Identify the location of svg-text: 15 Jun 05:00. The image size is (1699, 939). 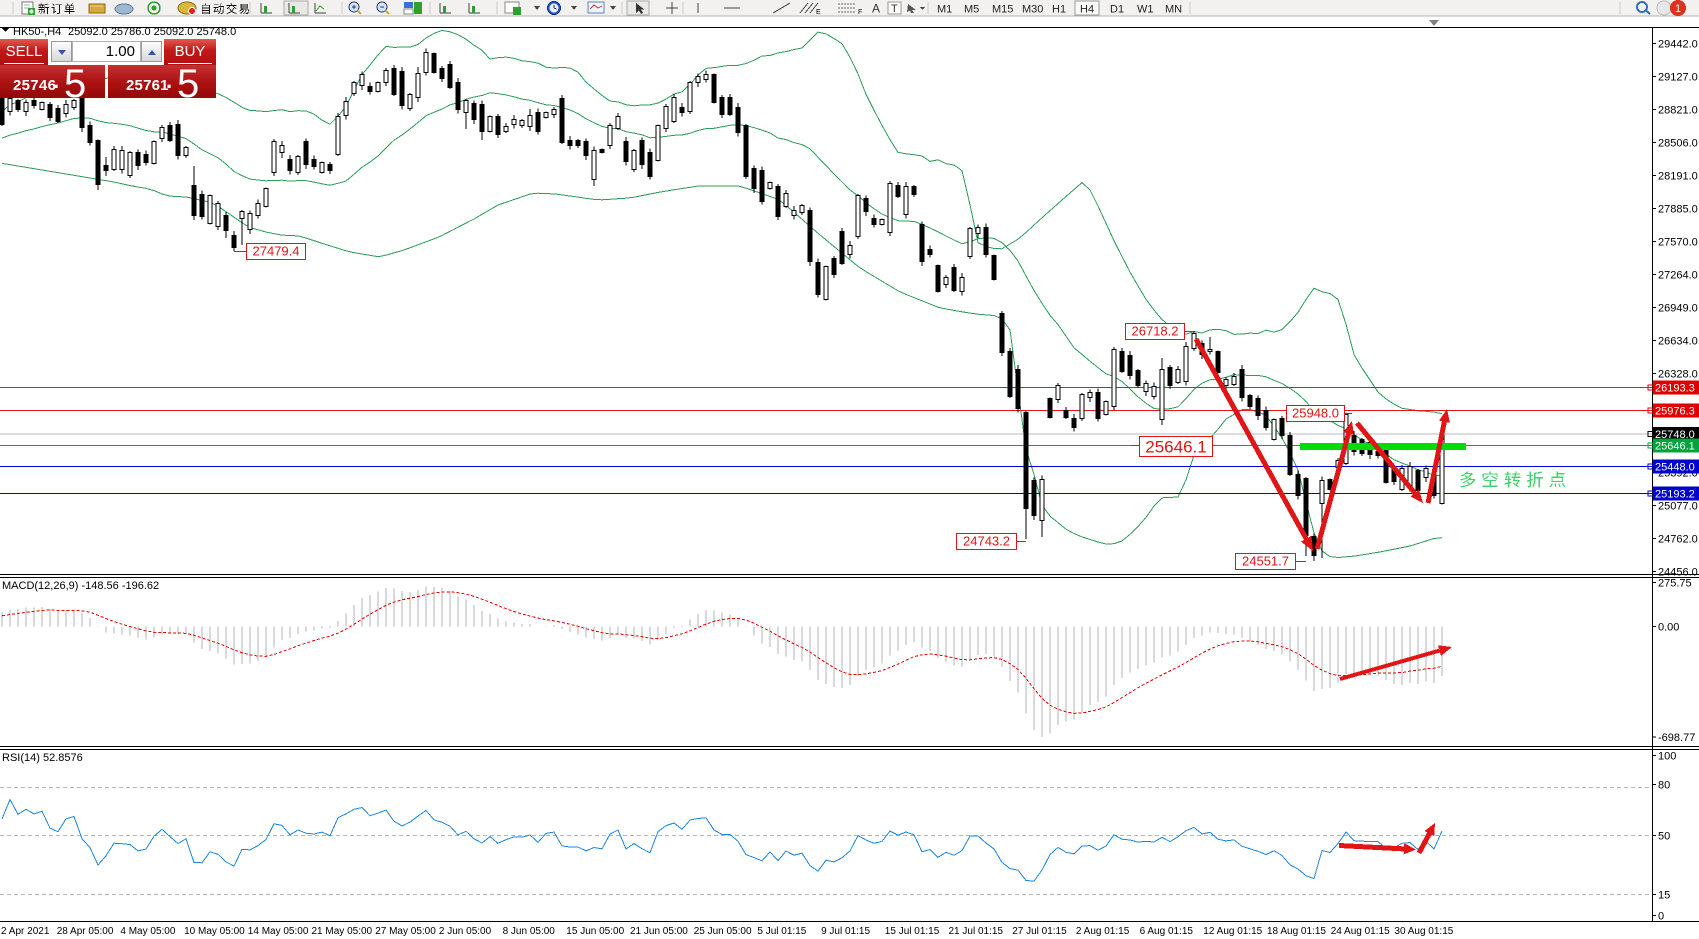
(595, 931).